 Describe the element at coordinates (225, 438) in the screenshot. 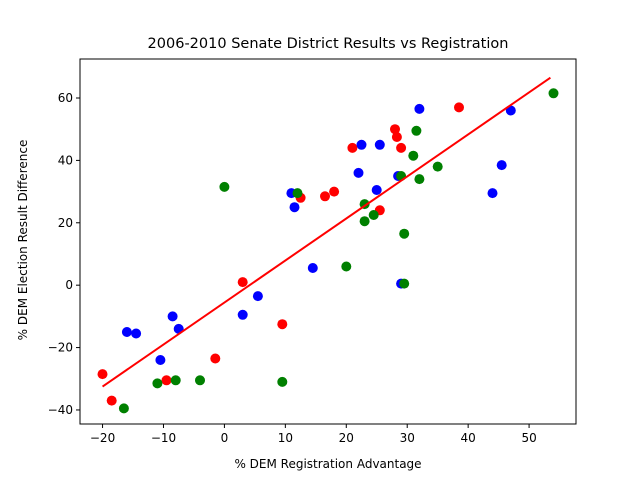

I see `x-tick-label: 0` at that location.